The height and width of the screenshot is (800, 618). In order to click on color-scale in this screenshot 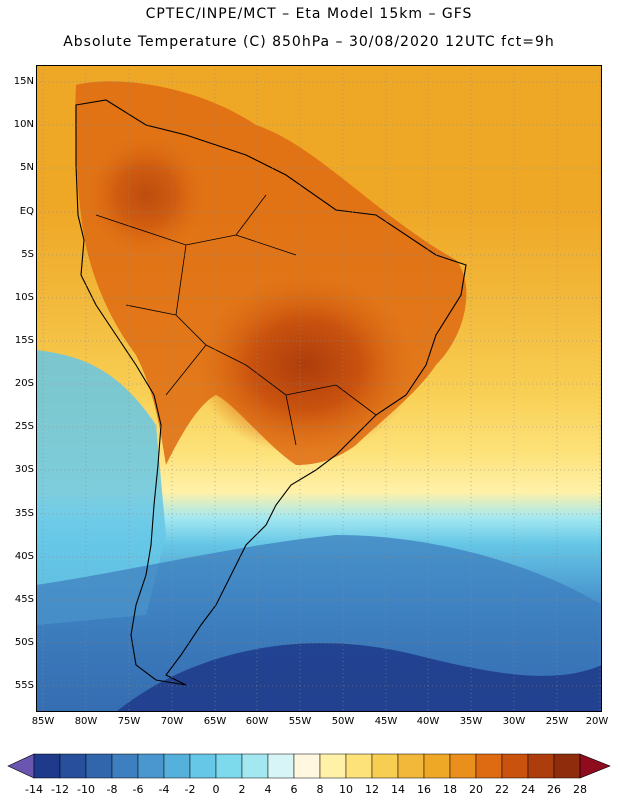, I will do `click(309, 766)`.